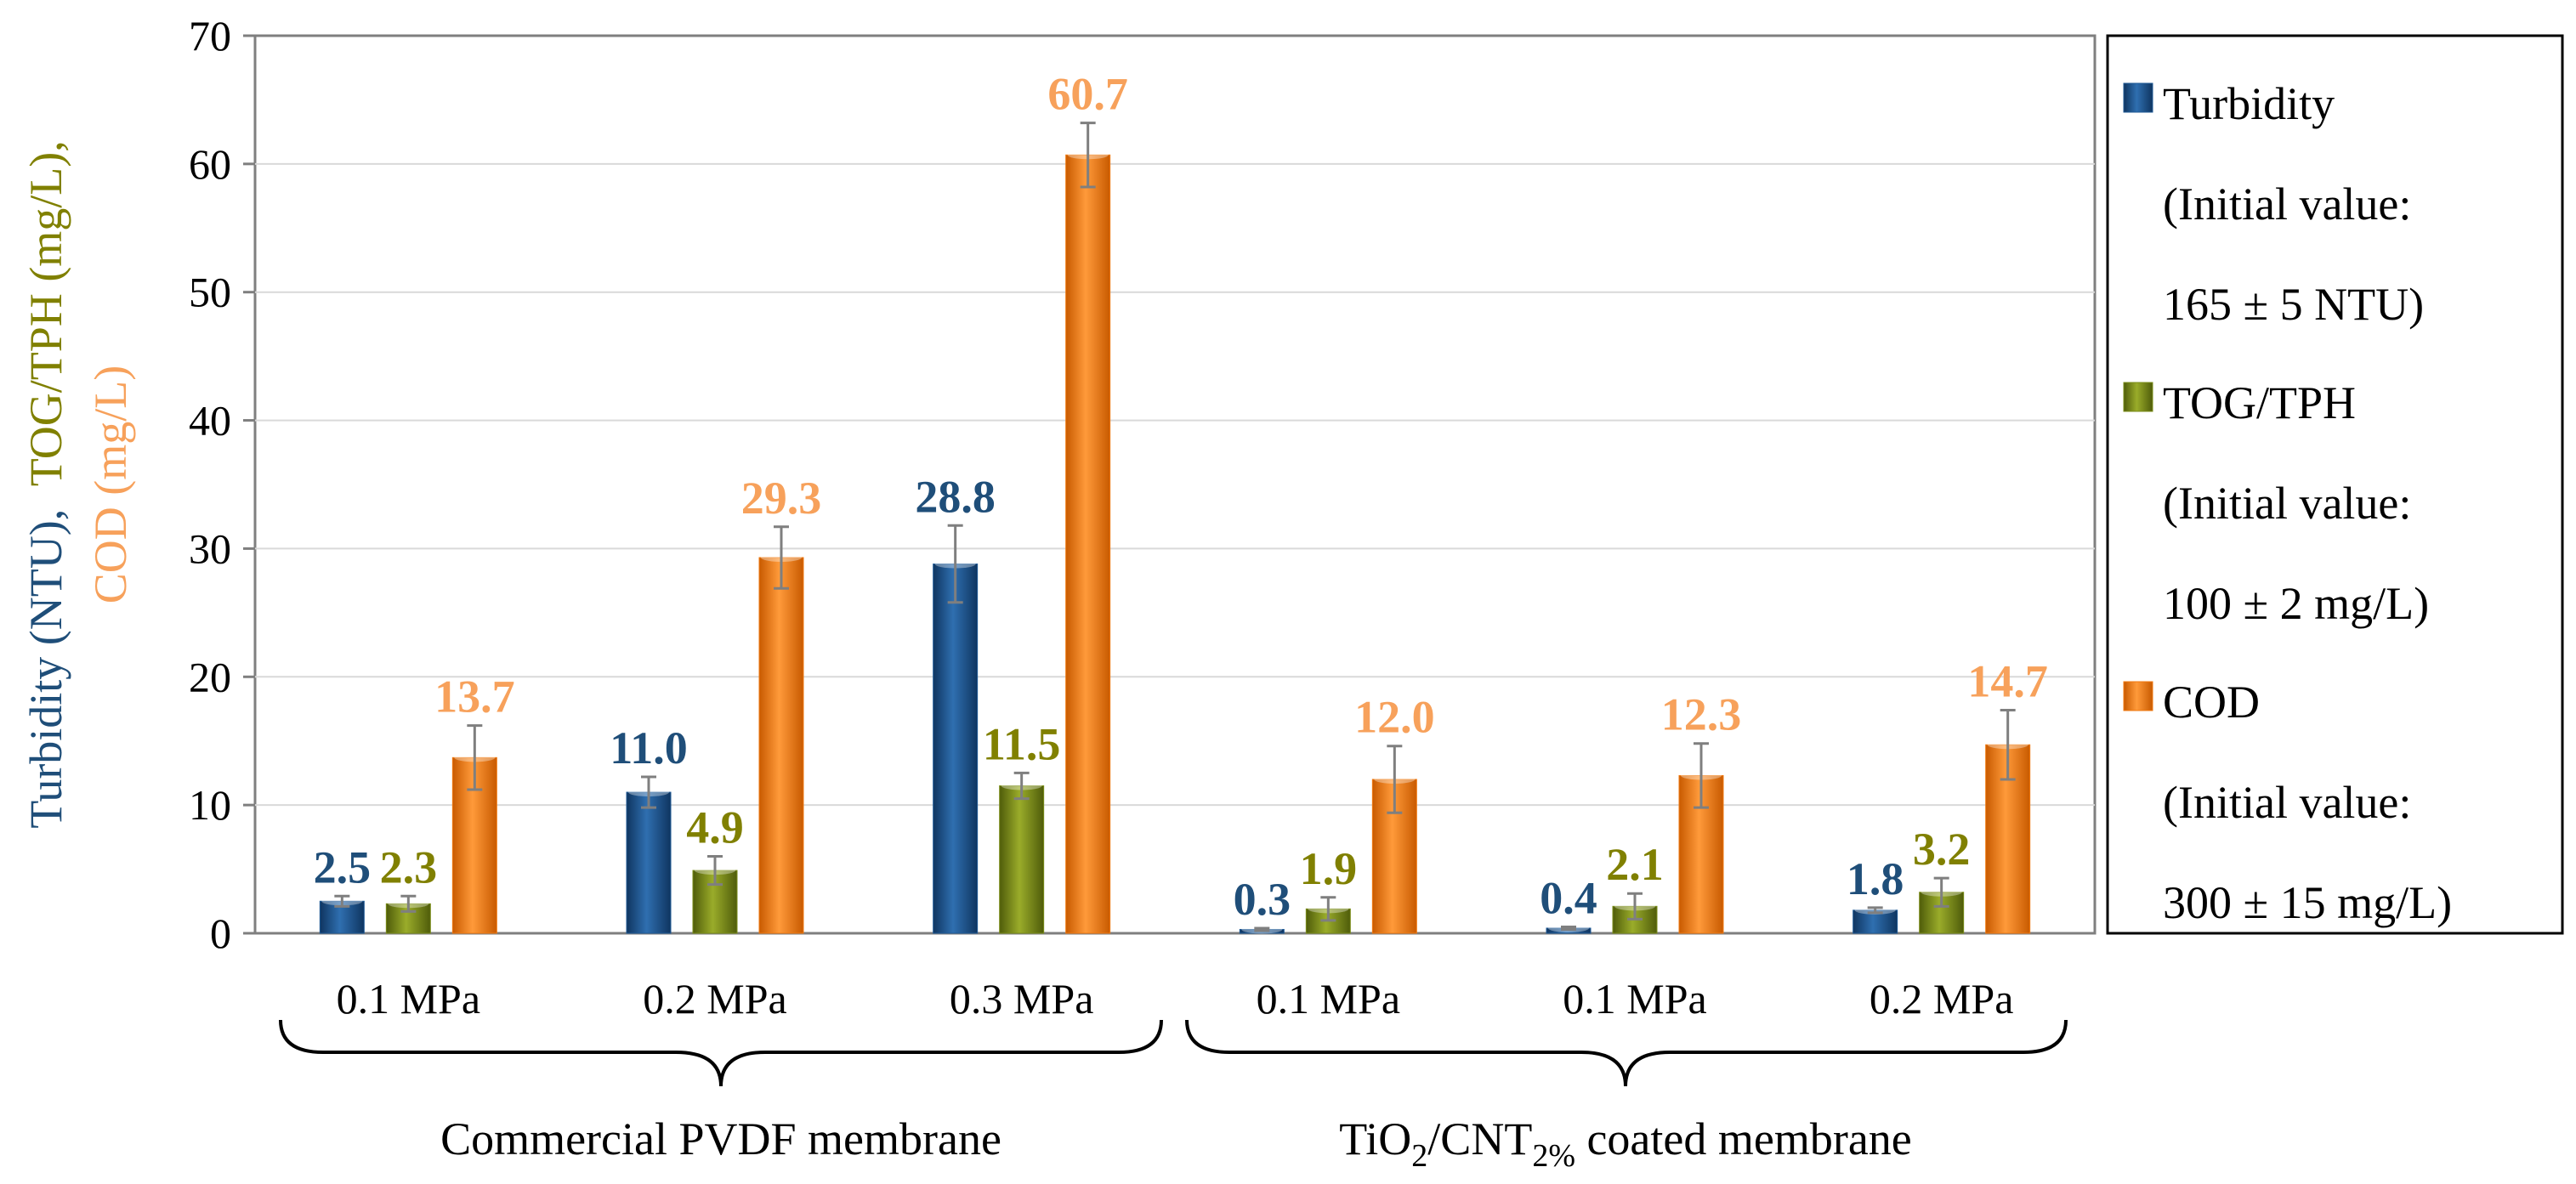  Describe the element at coordinates (1395, 717) in the screenshot. I see `data-label: 12.0` at that location.